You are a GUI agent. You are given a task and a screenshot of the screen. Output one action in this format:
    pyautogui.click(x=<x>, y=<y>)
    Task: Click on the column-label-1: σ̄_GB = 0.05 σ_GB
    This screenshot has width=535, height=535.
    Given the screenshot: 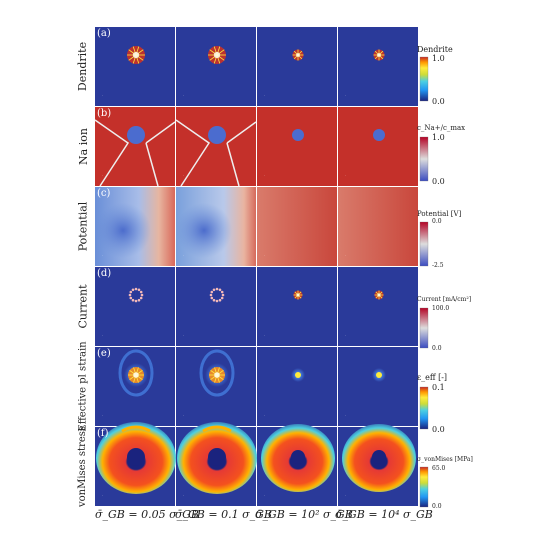 What is the action you would take?
    pyautogui.click(x=147, y=514)
    